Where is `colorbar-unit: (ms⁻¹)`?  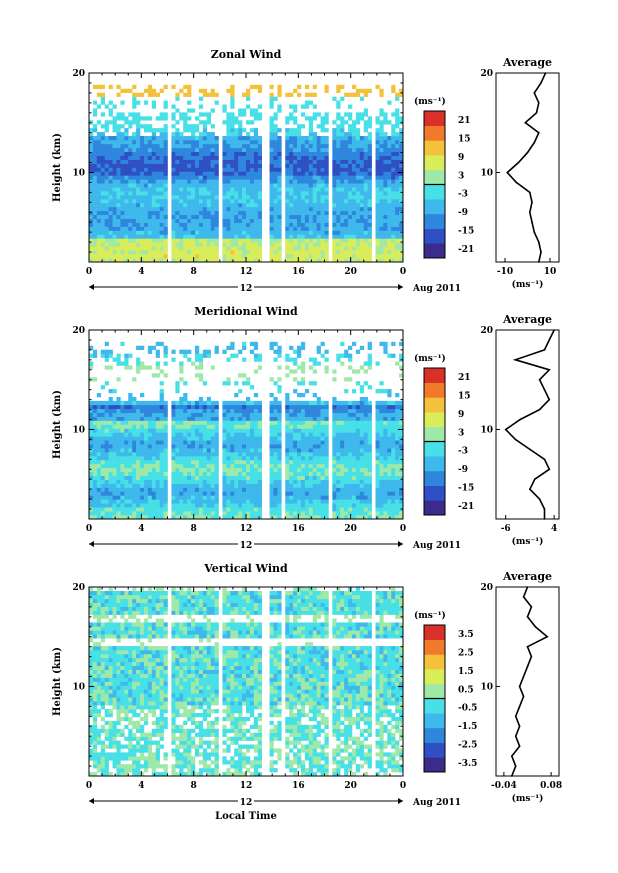
colorbar-unit: (ms⁻¹) is located at coordinates (430, 101).